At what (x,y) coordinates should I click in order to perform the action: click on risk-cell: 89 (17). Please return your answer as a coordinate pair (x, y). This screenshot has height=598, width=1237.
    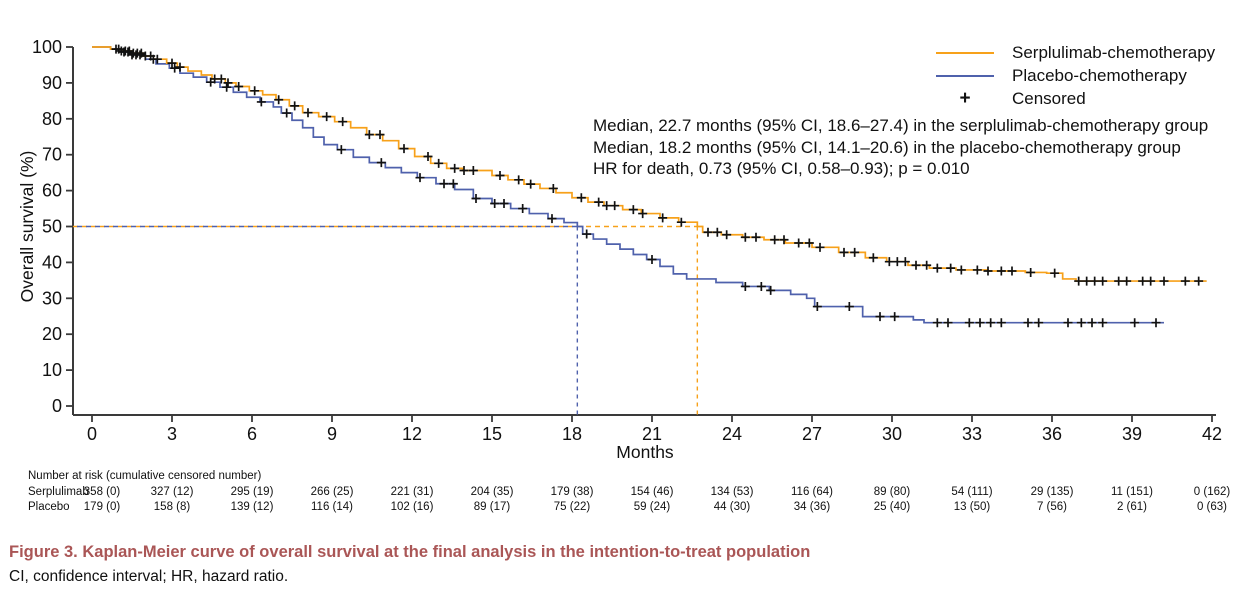
    Looking at the image, I should click on (492, 507).